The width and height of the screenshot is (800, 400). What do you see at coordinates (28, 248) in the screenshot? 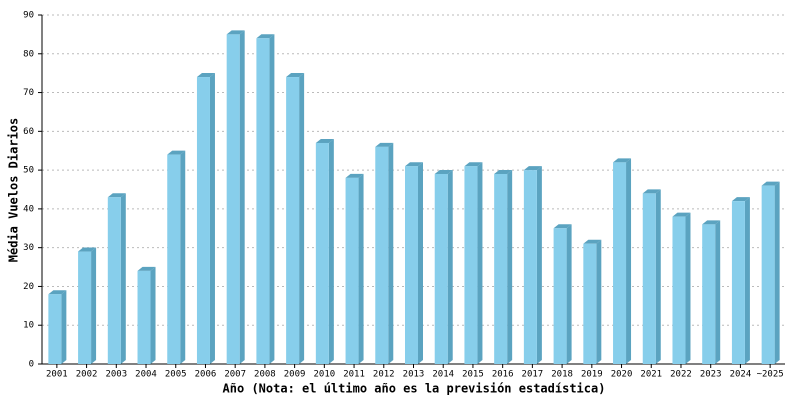
I see `y-tick-label: 30` at bounding box center [28, 248].